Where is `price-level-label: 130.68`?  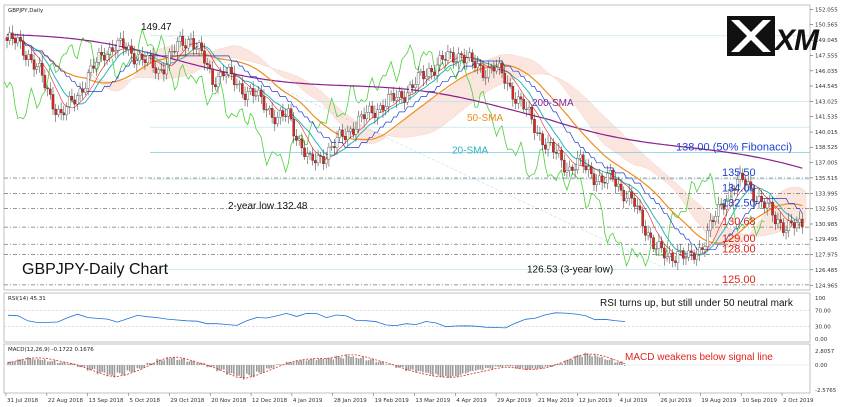
price-level-label: 130.68 is located at coordinates (739, 222).